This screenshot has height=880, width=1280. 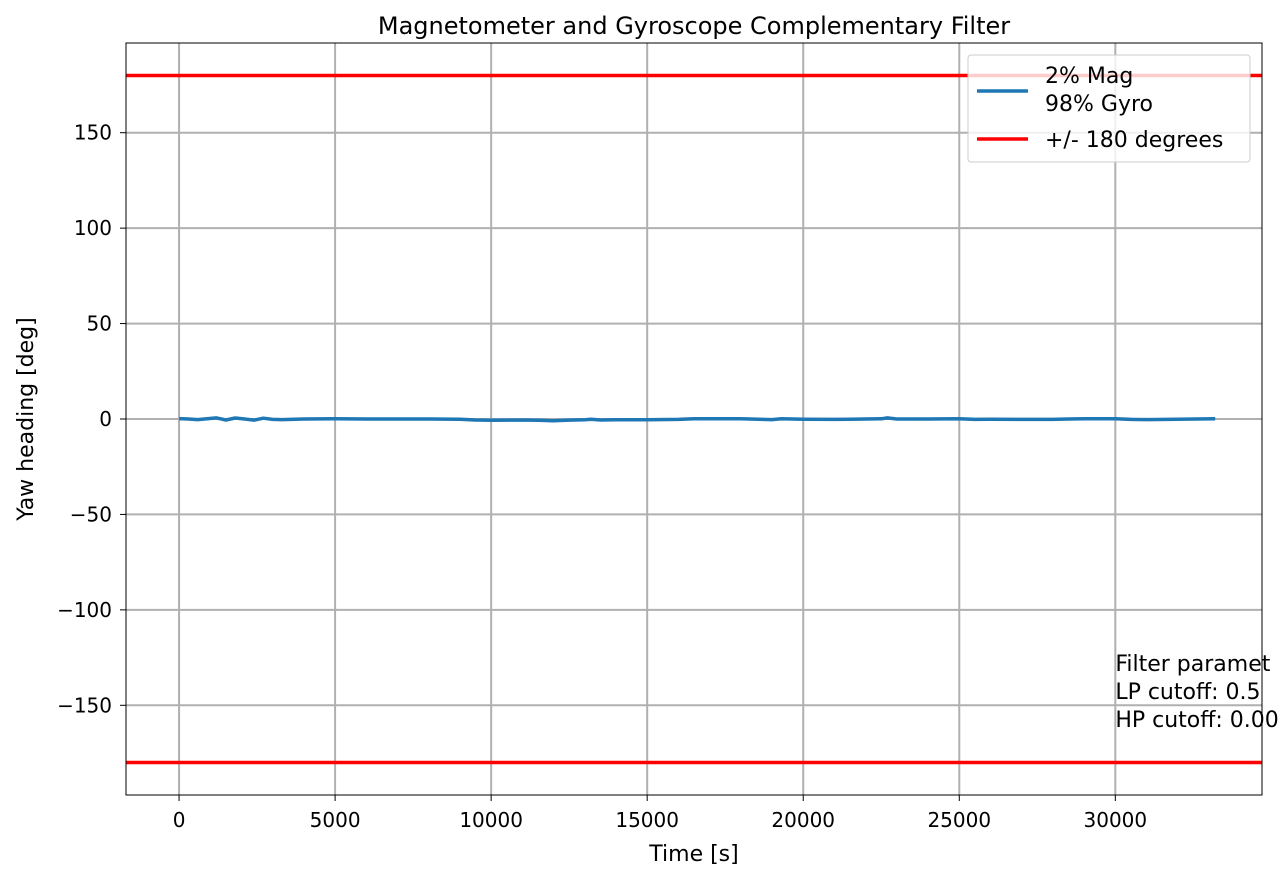 I want to click on legend: 2% Mag 98% Gyro +/- 180 degrees, so click(x=1109, y=108).